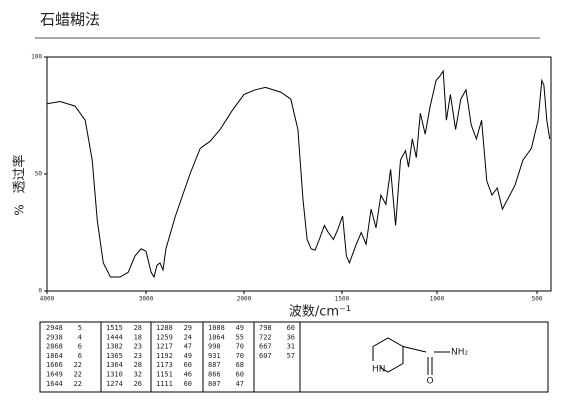 Image resolution: width=570 pixels, height=415 pixels. What do you see at coordinates (164, 375) in the screenshot?
I see `peak-wavenumber: 1151` at bounding box center [164, 375].